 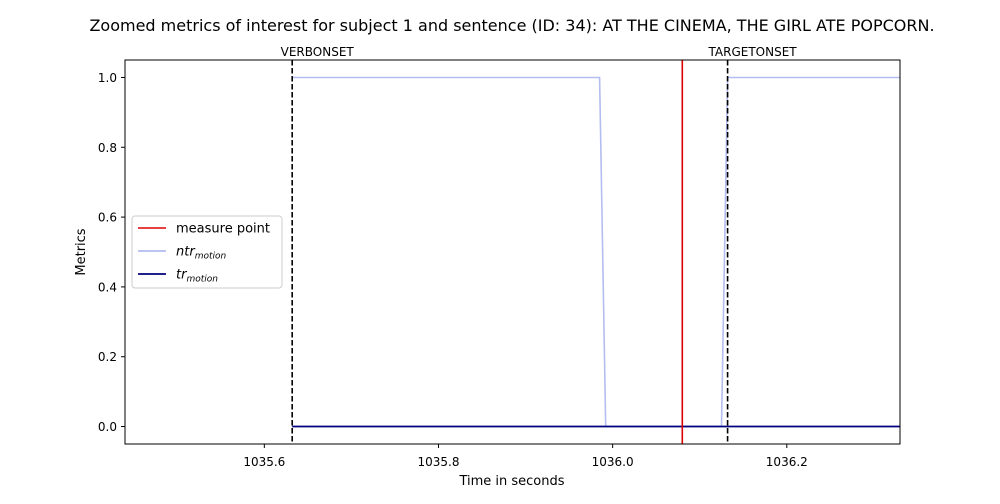 What do you see at coordinates (107, 357) in the screenshot?
I see `y-tick-label: 0.2` at bounding box center [107, 357].